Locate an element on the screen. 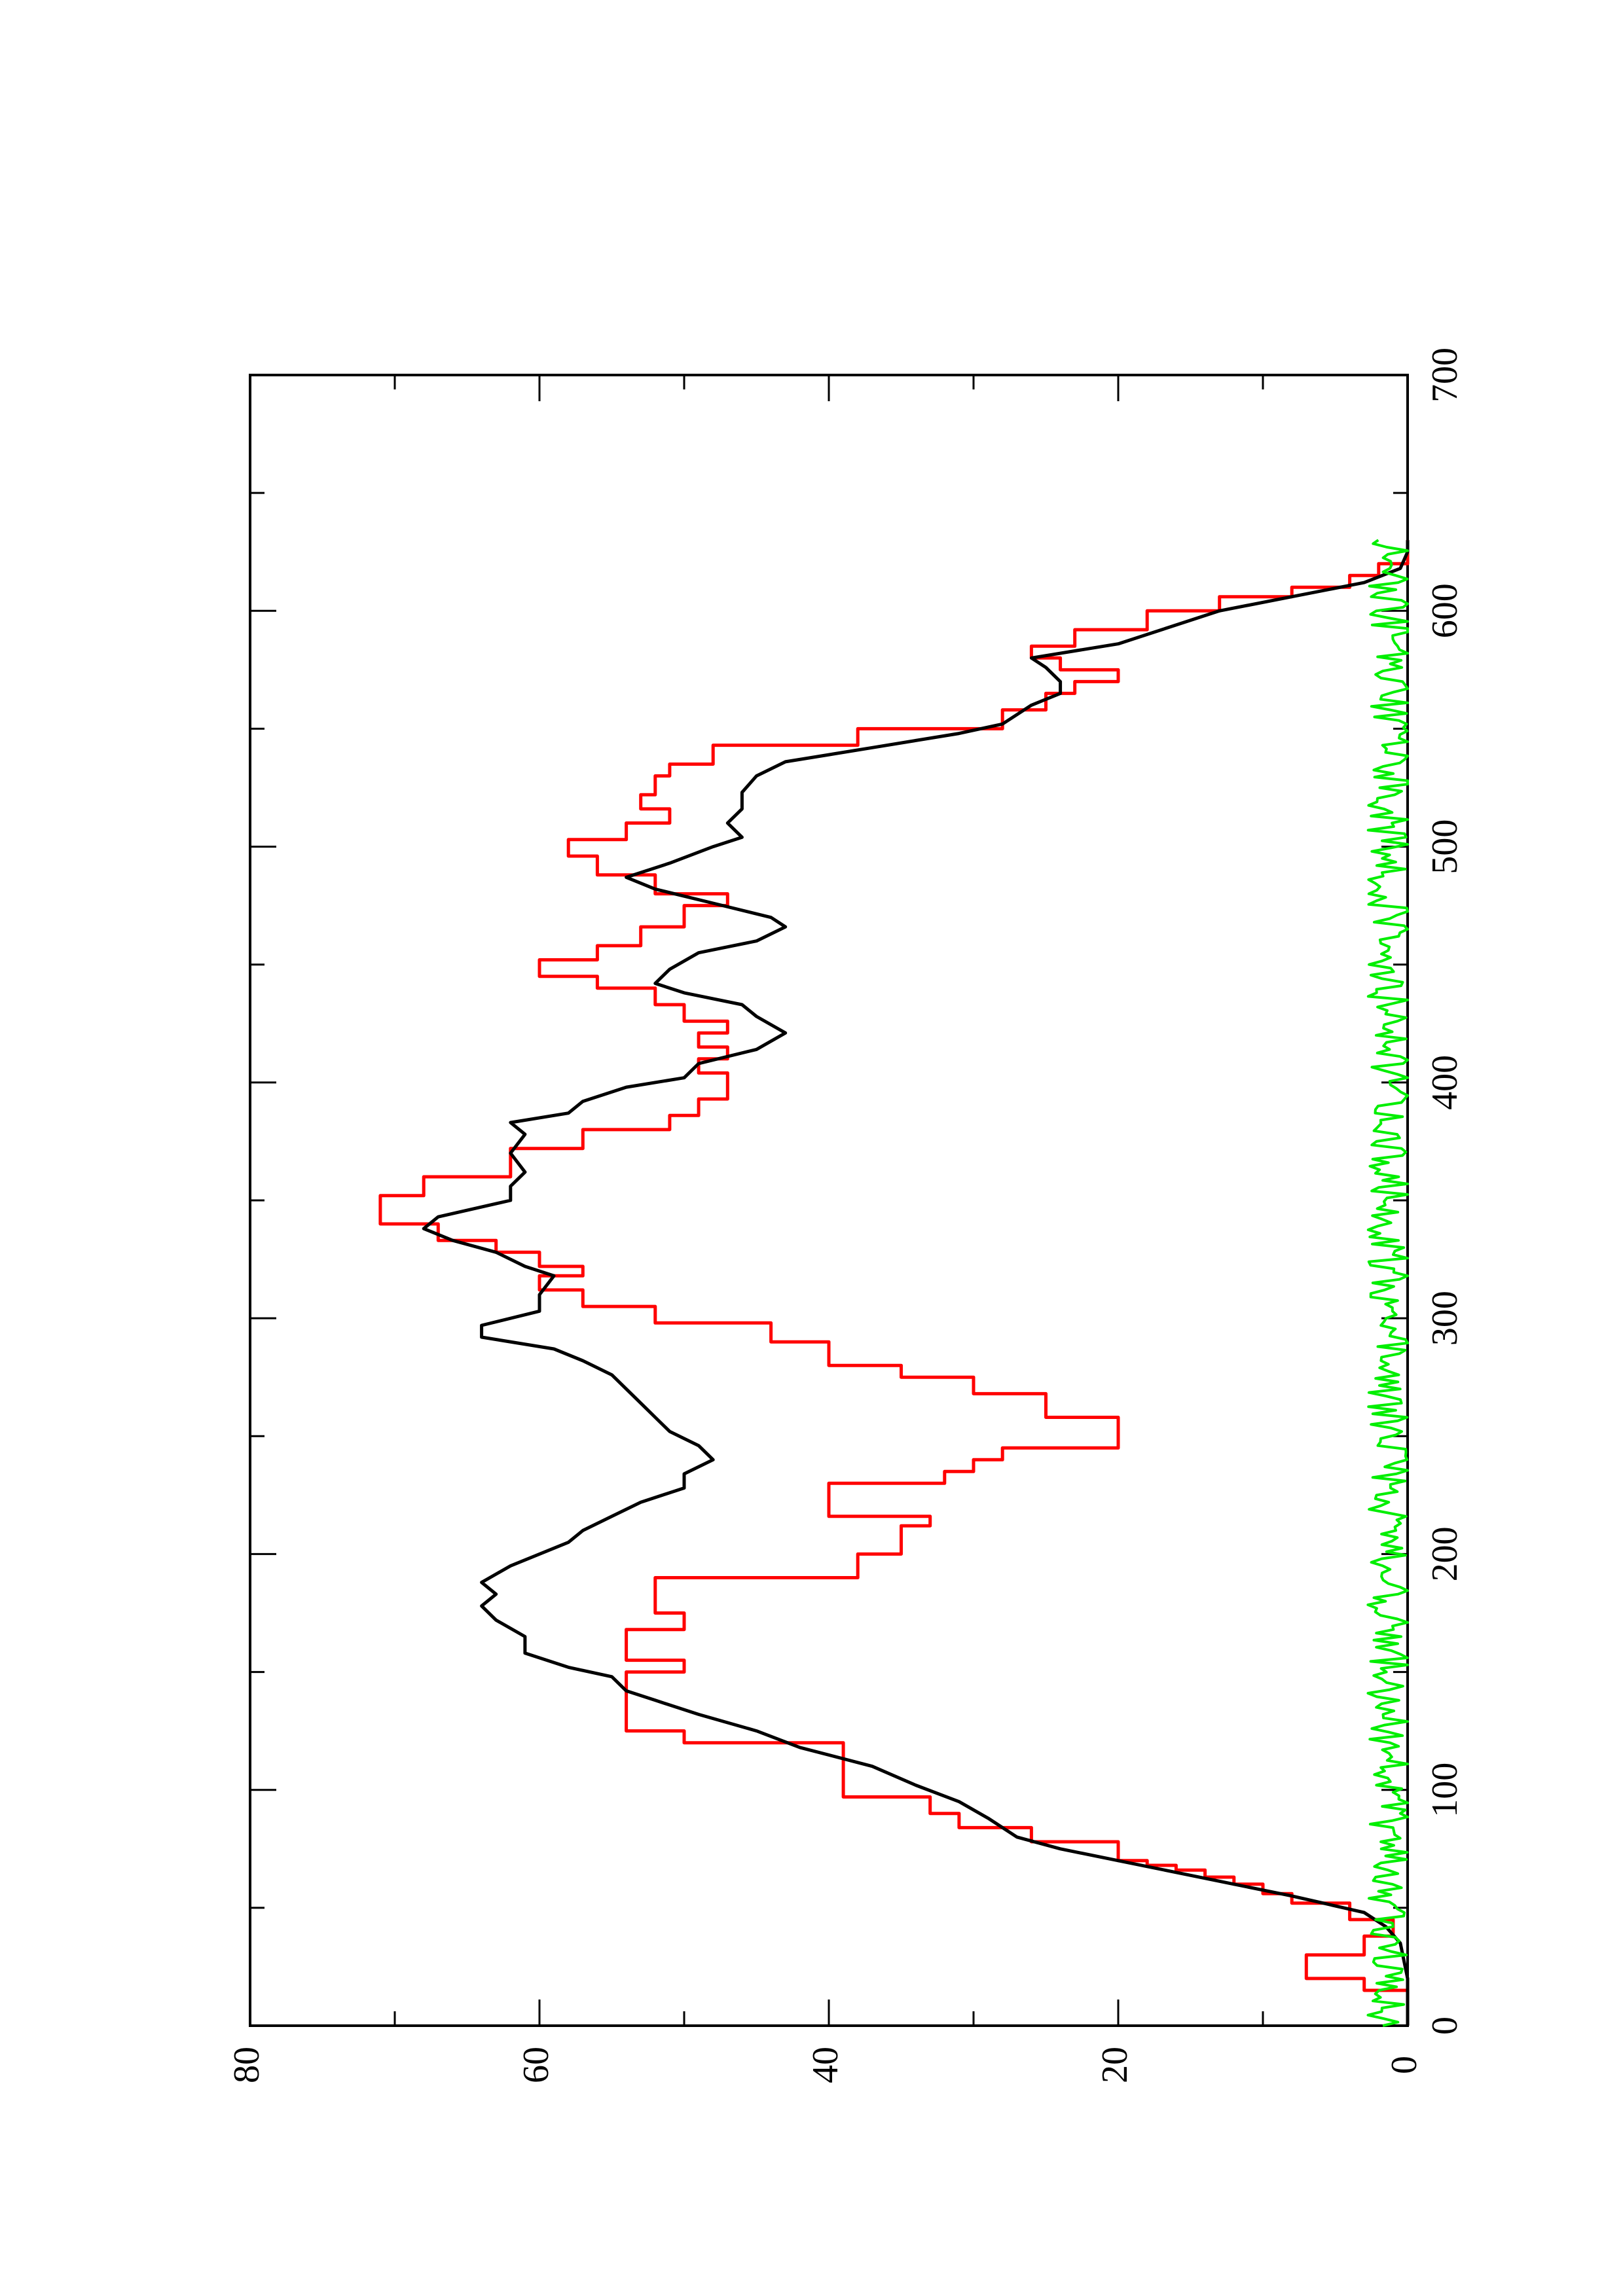 Image resolution: width=1623 pixels, height=2296 pixels. x-tick-label: 100 is located at coordinates (1445, 1790).